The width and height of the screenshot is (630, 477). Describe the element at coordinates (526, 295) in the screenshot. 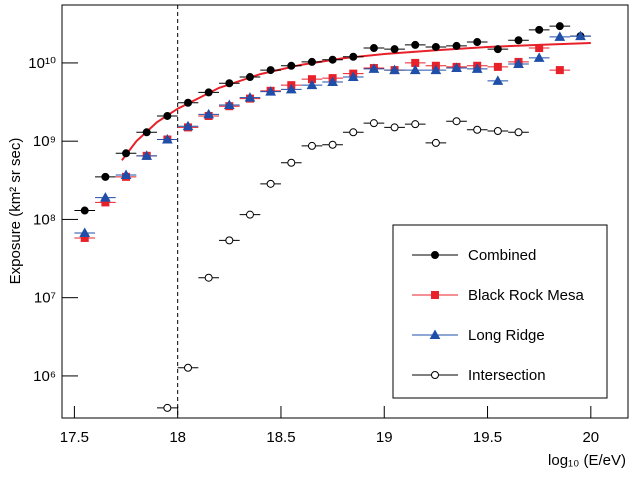

I see `legend-label: Black Rock Mesa` at that location.